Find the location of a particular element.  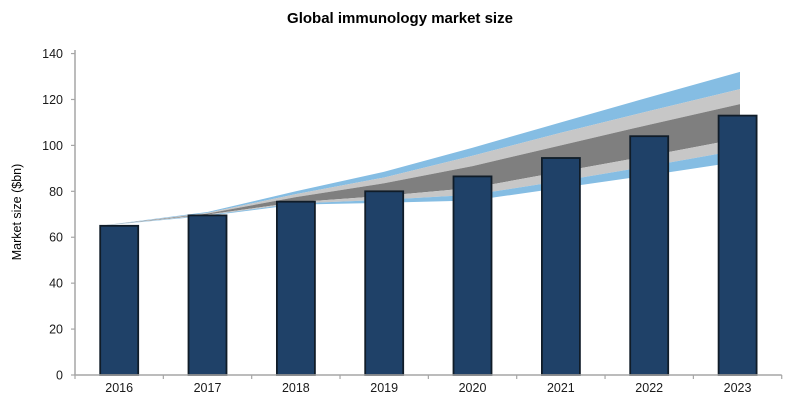

chart-title: Global immunology market size is located at coordinates (400, 18).